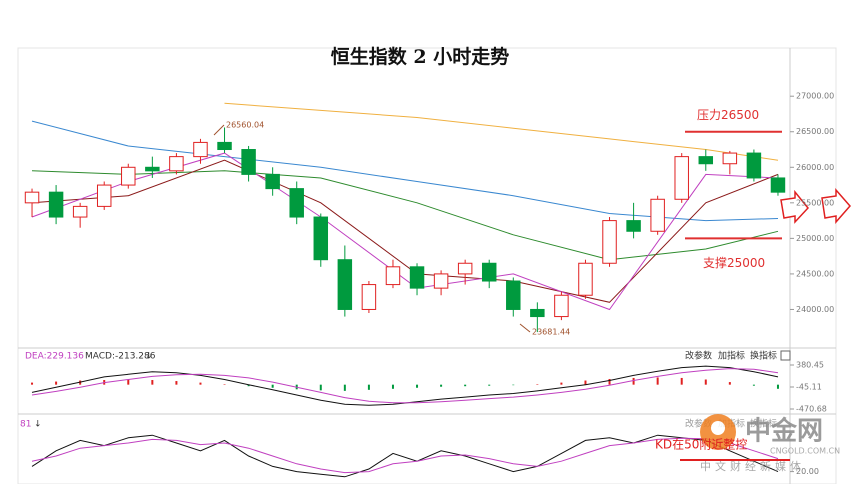 The height and width of the screenshot is (484, 853). I want to click on level-label: 支撑25000, so click(734, 262).